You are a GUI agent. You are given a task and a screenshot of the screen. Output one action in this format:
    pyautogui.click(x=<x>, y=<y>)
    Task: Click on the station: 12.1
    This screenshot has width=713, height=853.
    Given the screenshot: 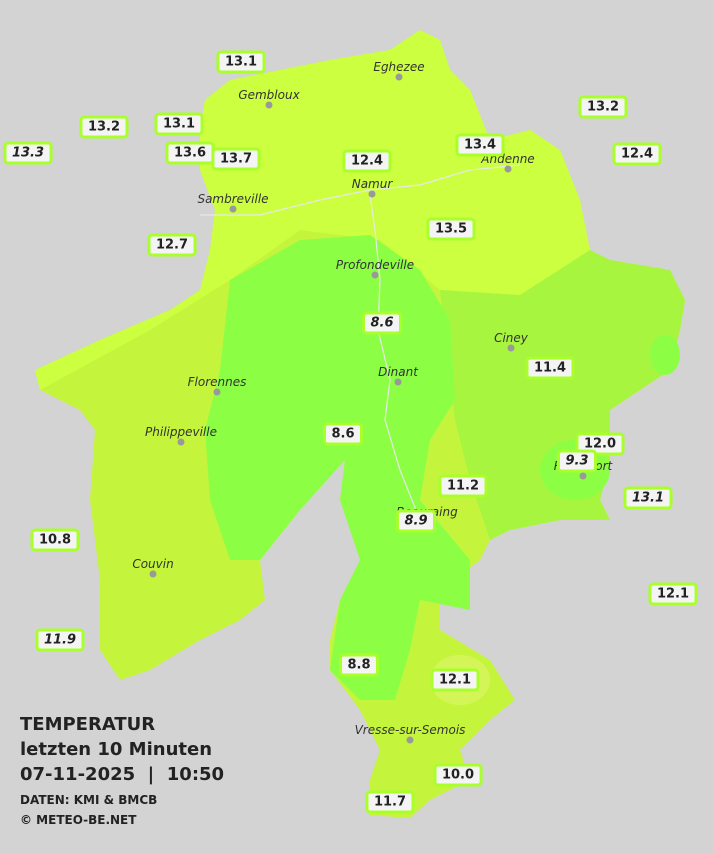 What is the action you would take?
    pyautogui.click(x=673, y=594)
    